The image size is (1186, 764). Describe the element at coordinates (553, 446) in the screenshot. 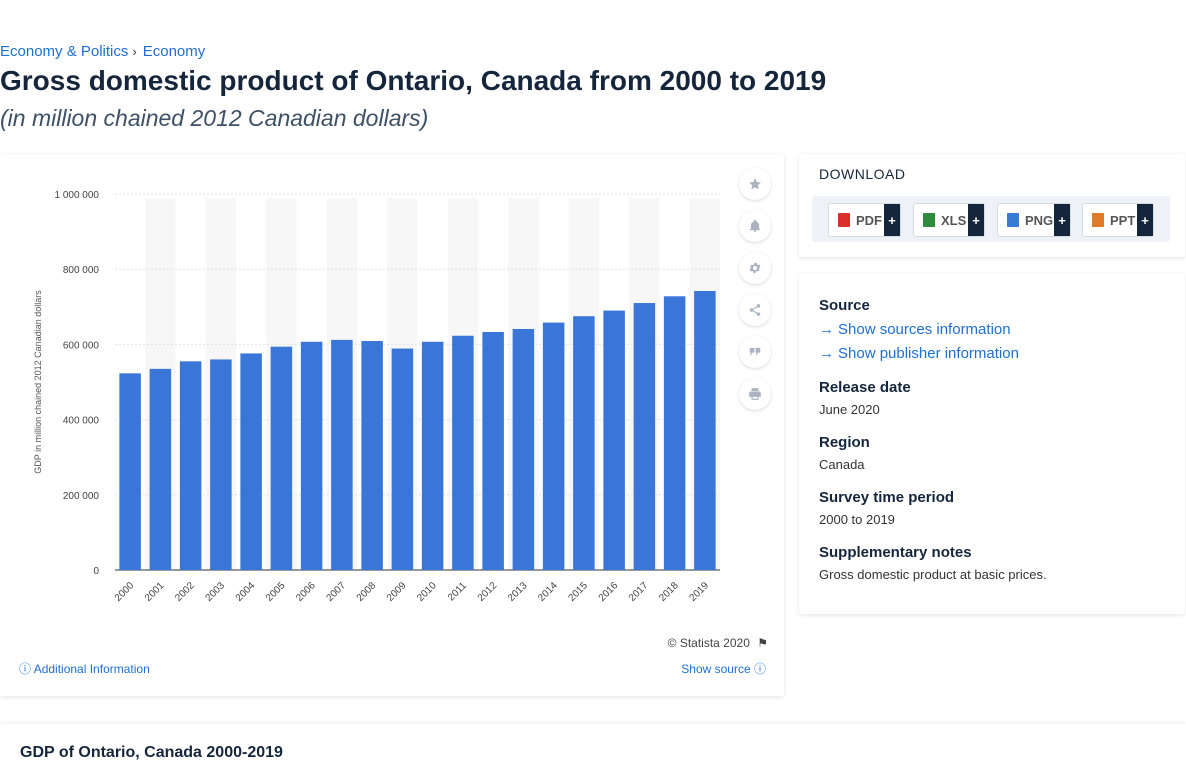

I see `bar-2014` at that location.